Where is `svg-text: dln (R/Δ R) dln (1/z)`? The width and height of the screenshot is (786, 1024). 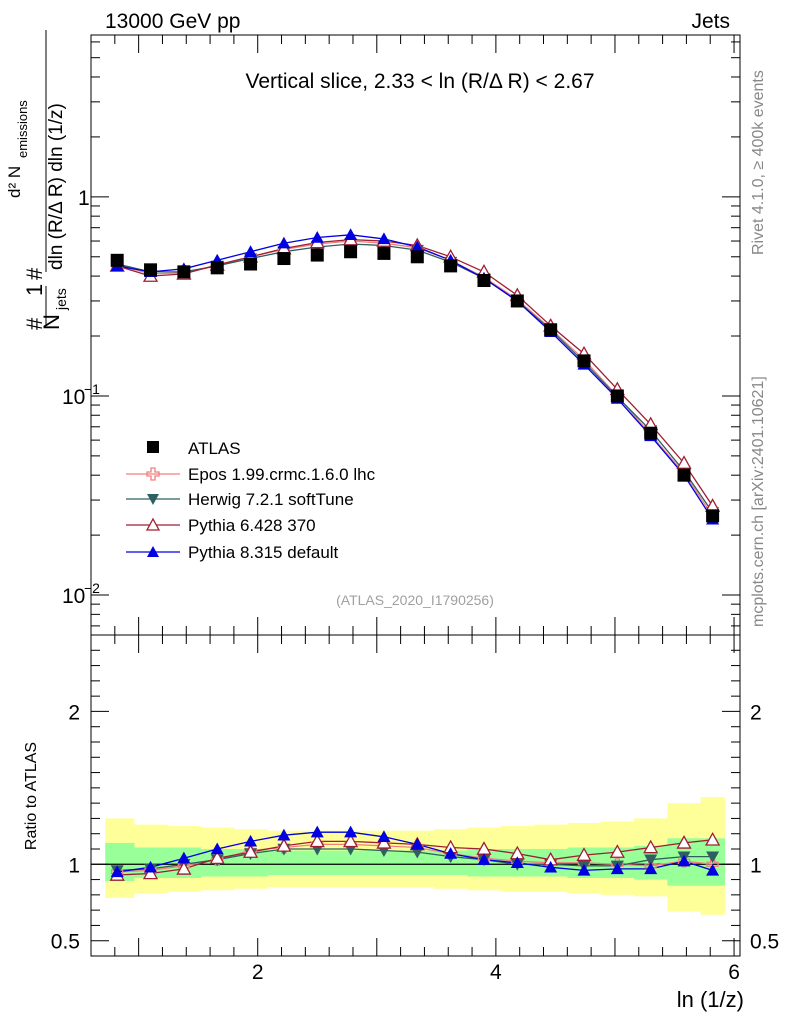
svg-text: dln (R/Δ R) dln (1/z) is located at coordinates (56, 186).